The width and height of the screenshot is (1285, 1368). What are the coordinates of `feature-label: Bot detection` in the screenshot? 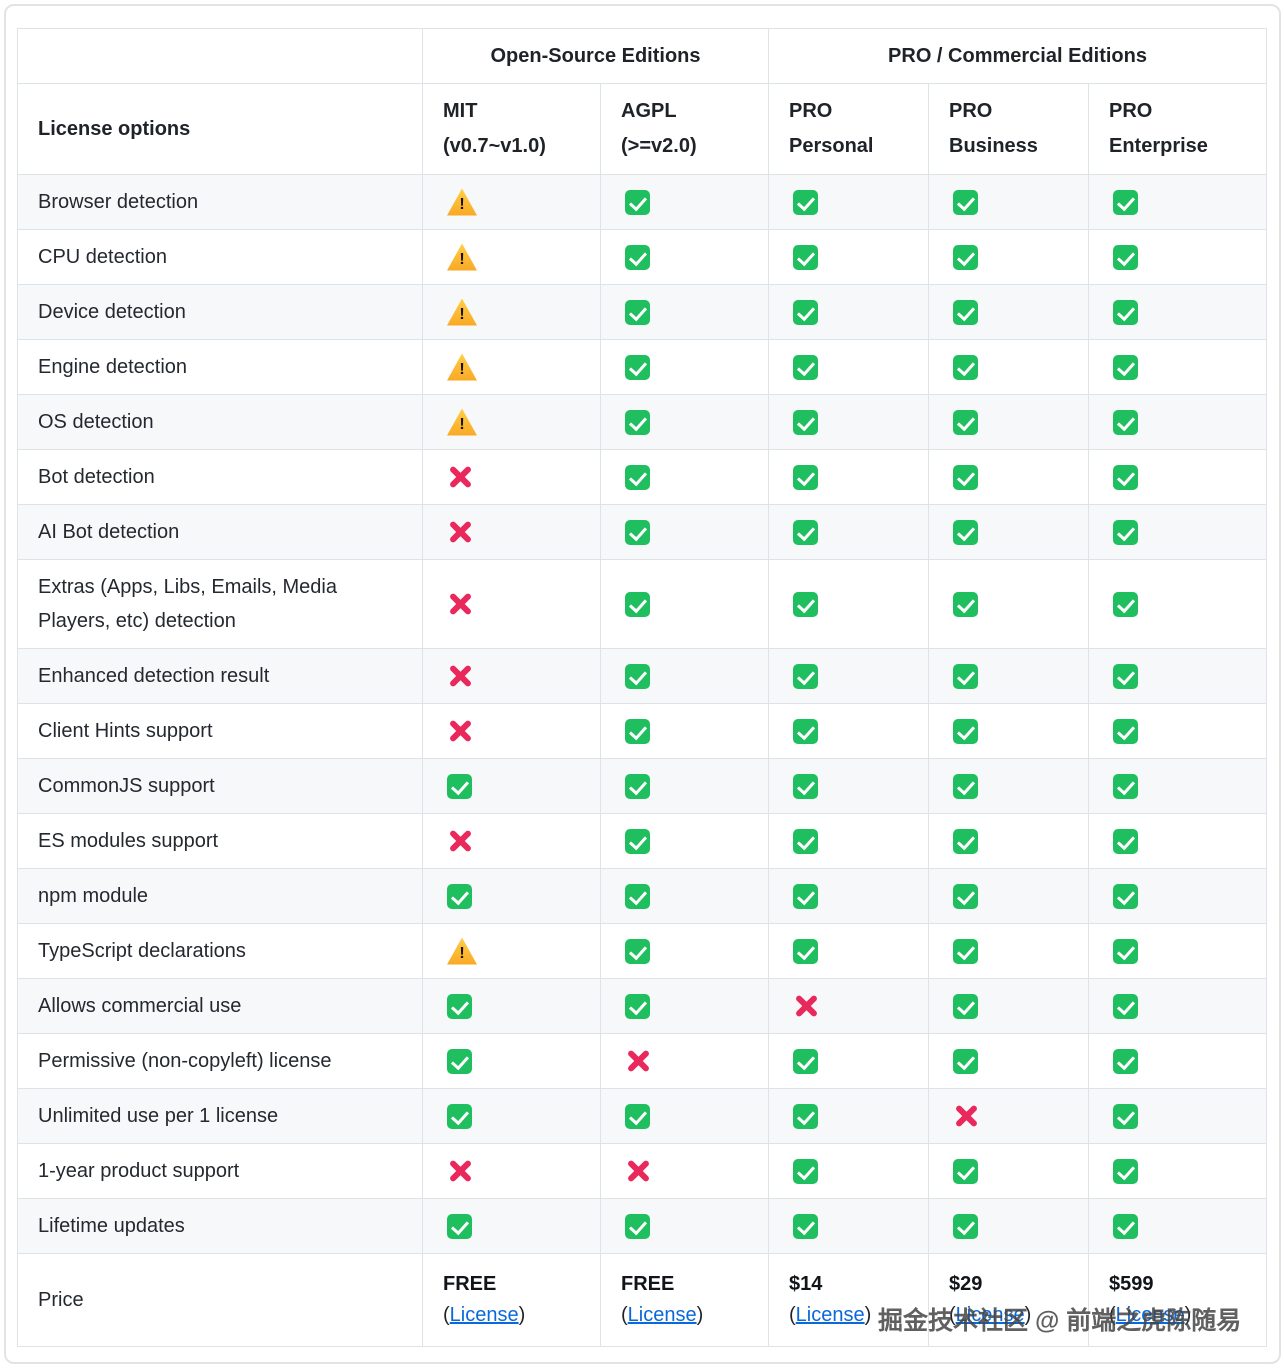 It's located at (220, 477).